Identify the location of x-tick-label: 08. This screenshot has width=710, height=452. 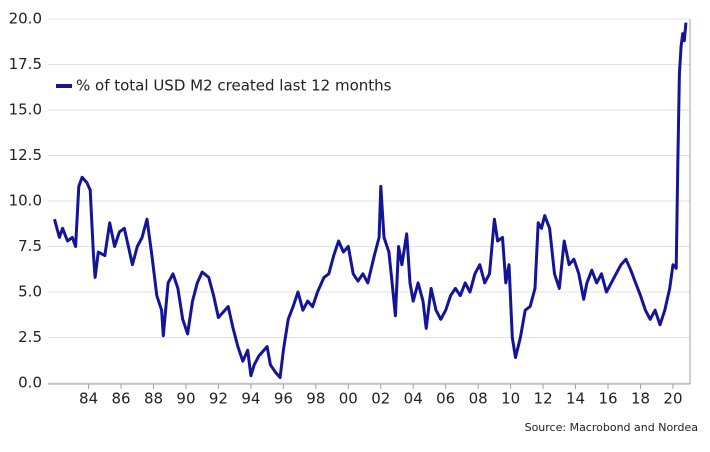
(478, 399).